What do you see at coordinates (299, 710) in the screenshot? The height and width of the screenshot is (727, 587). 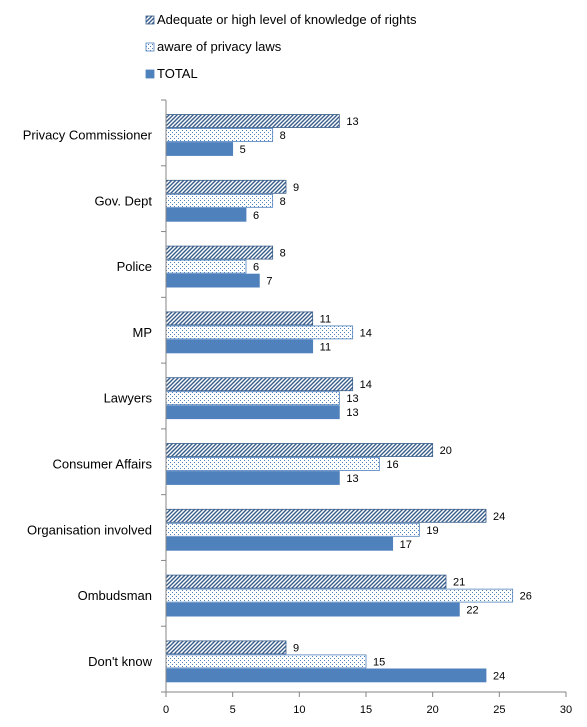 I see `x-tick-label: 10` at bounding box center [299, 710].